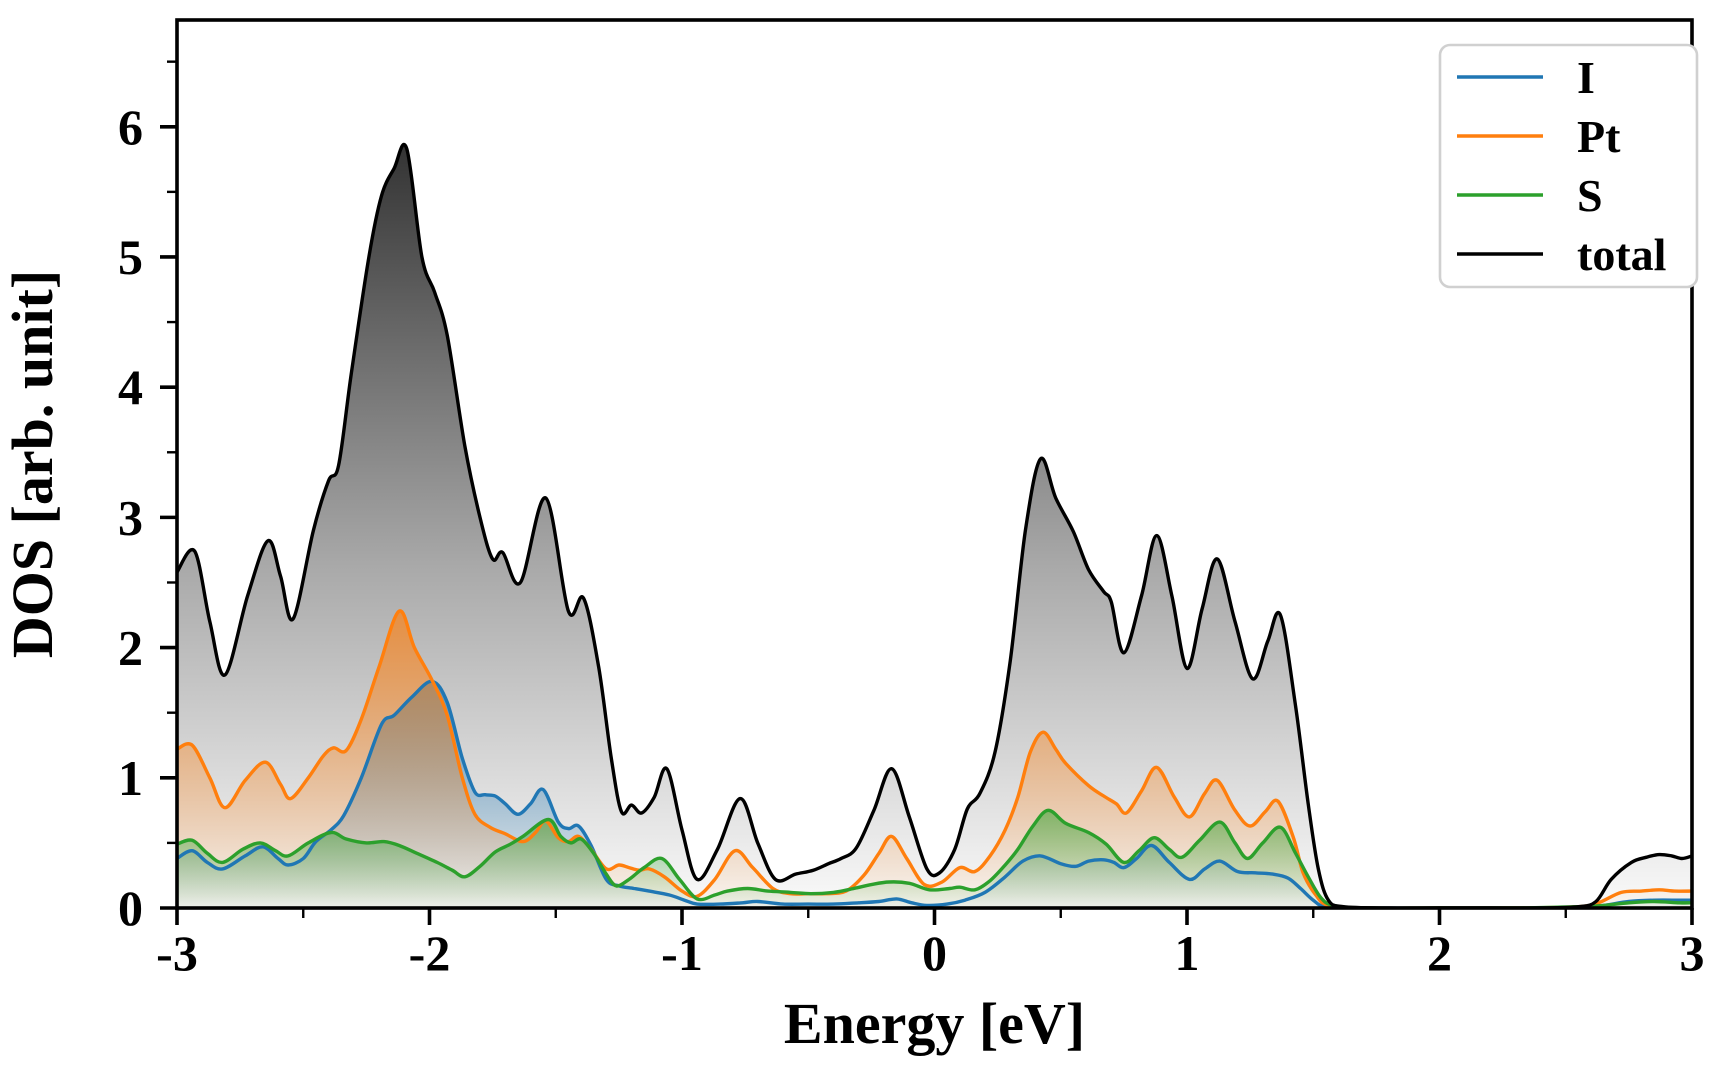  I want to click on y-tick-label: 0, so click(130, 908).